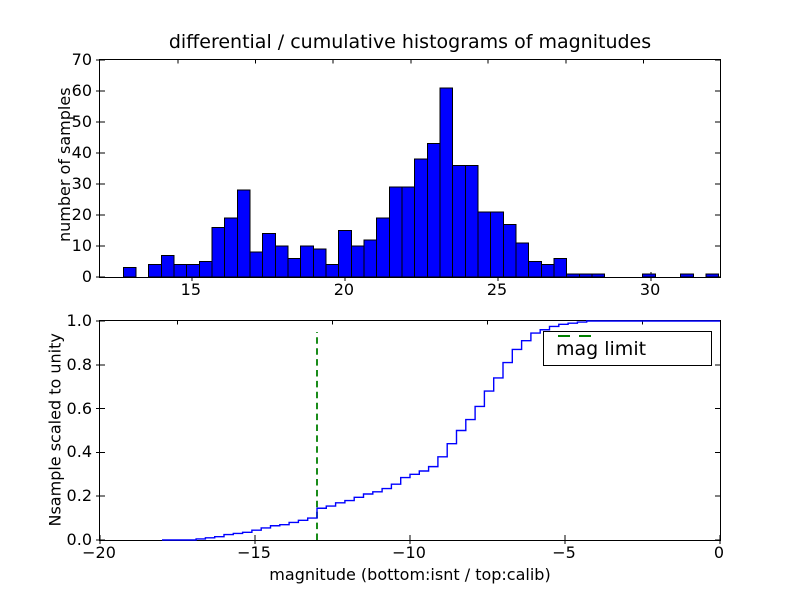  I want to click on top-x-tick-label: 15, so click(191, 289).